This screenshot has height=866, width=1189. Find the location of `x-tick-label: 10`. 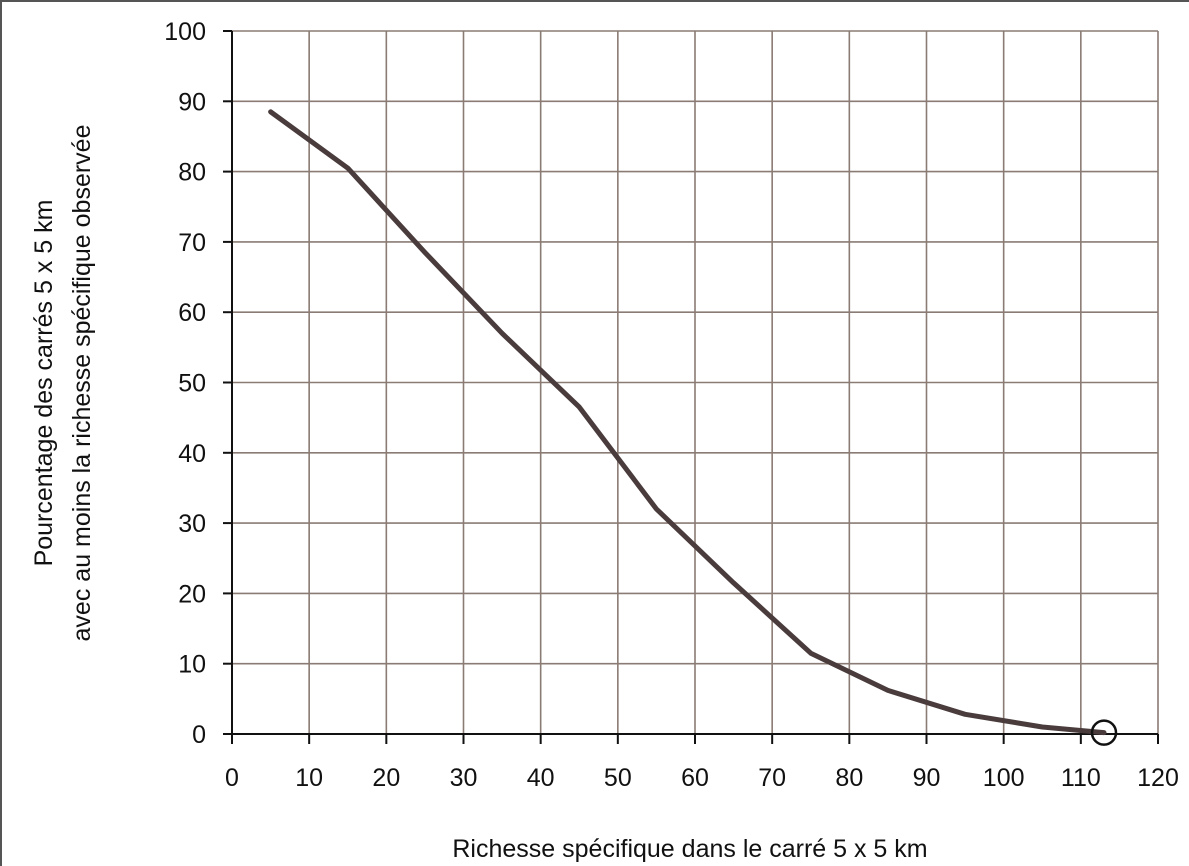

x-tick-label: 10 is located at coordinates (309, 778).